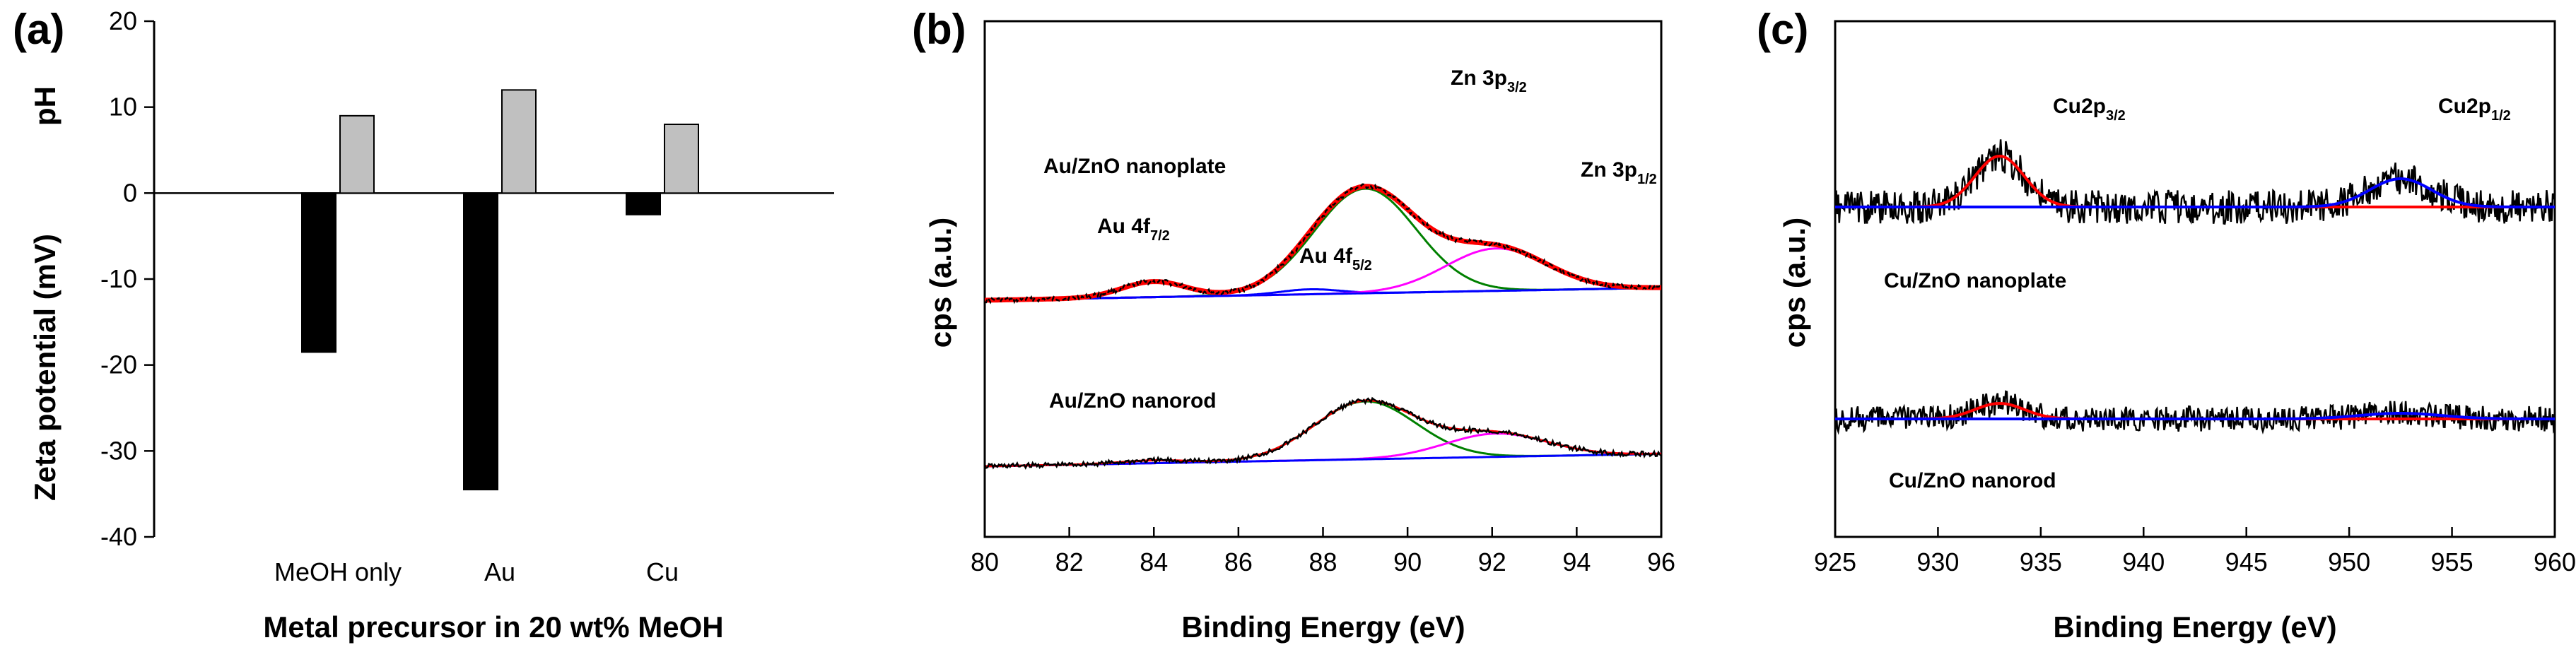 This screenshot has width=2576, height=657. I want to click on panel-b-xtick-label: 86, so click(1239, 562).